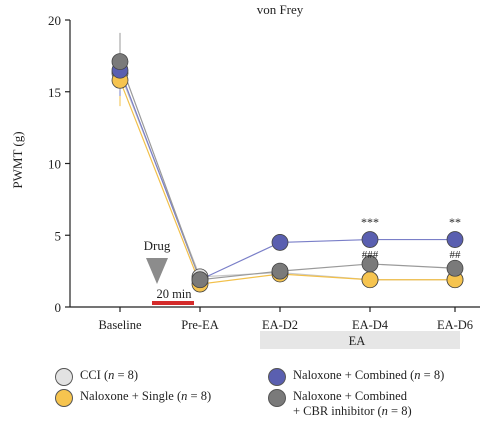  What do you see at coordinates (58, 235) in the screenshot?
I see `y-tick-label: 5` at bounding box center [58, 235].